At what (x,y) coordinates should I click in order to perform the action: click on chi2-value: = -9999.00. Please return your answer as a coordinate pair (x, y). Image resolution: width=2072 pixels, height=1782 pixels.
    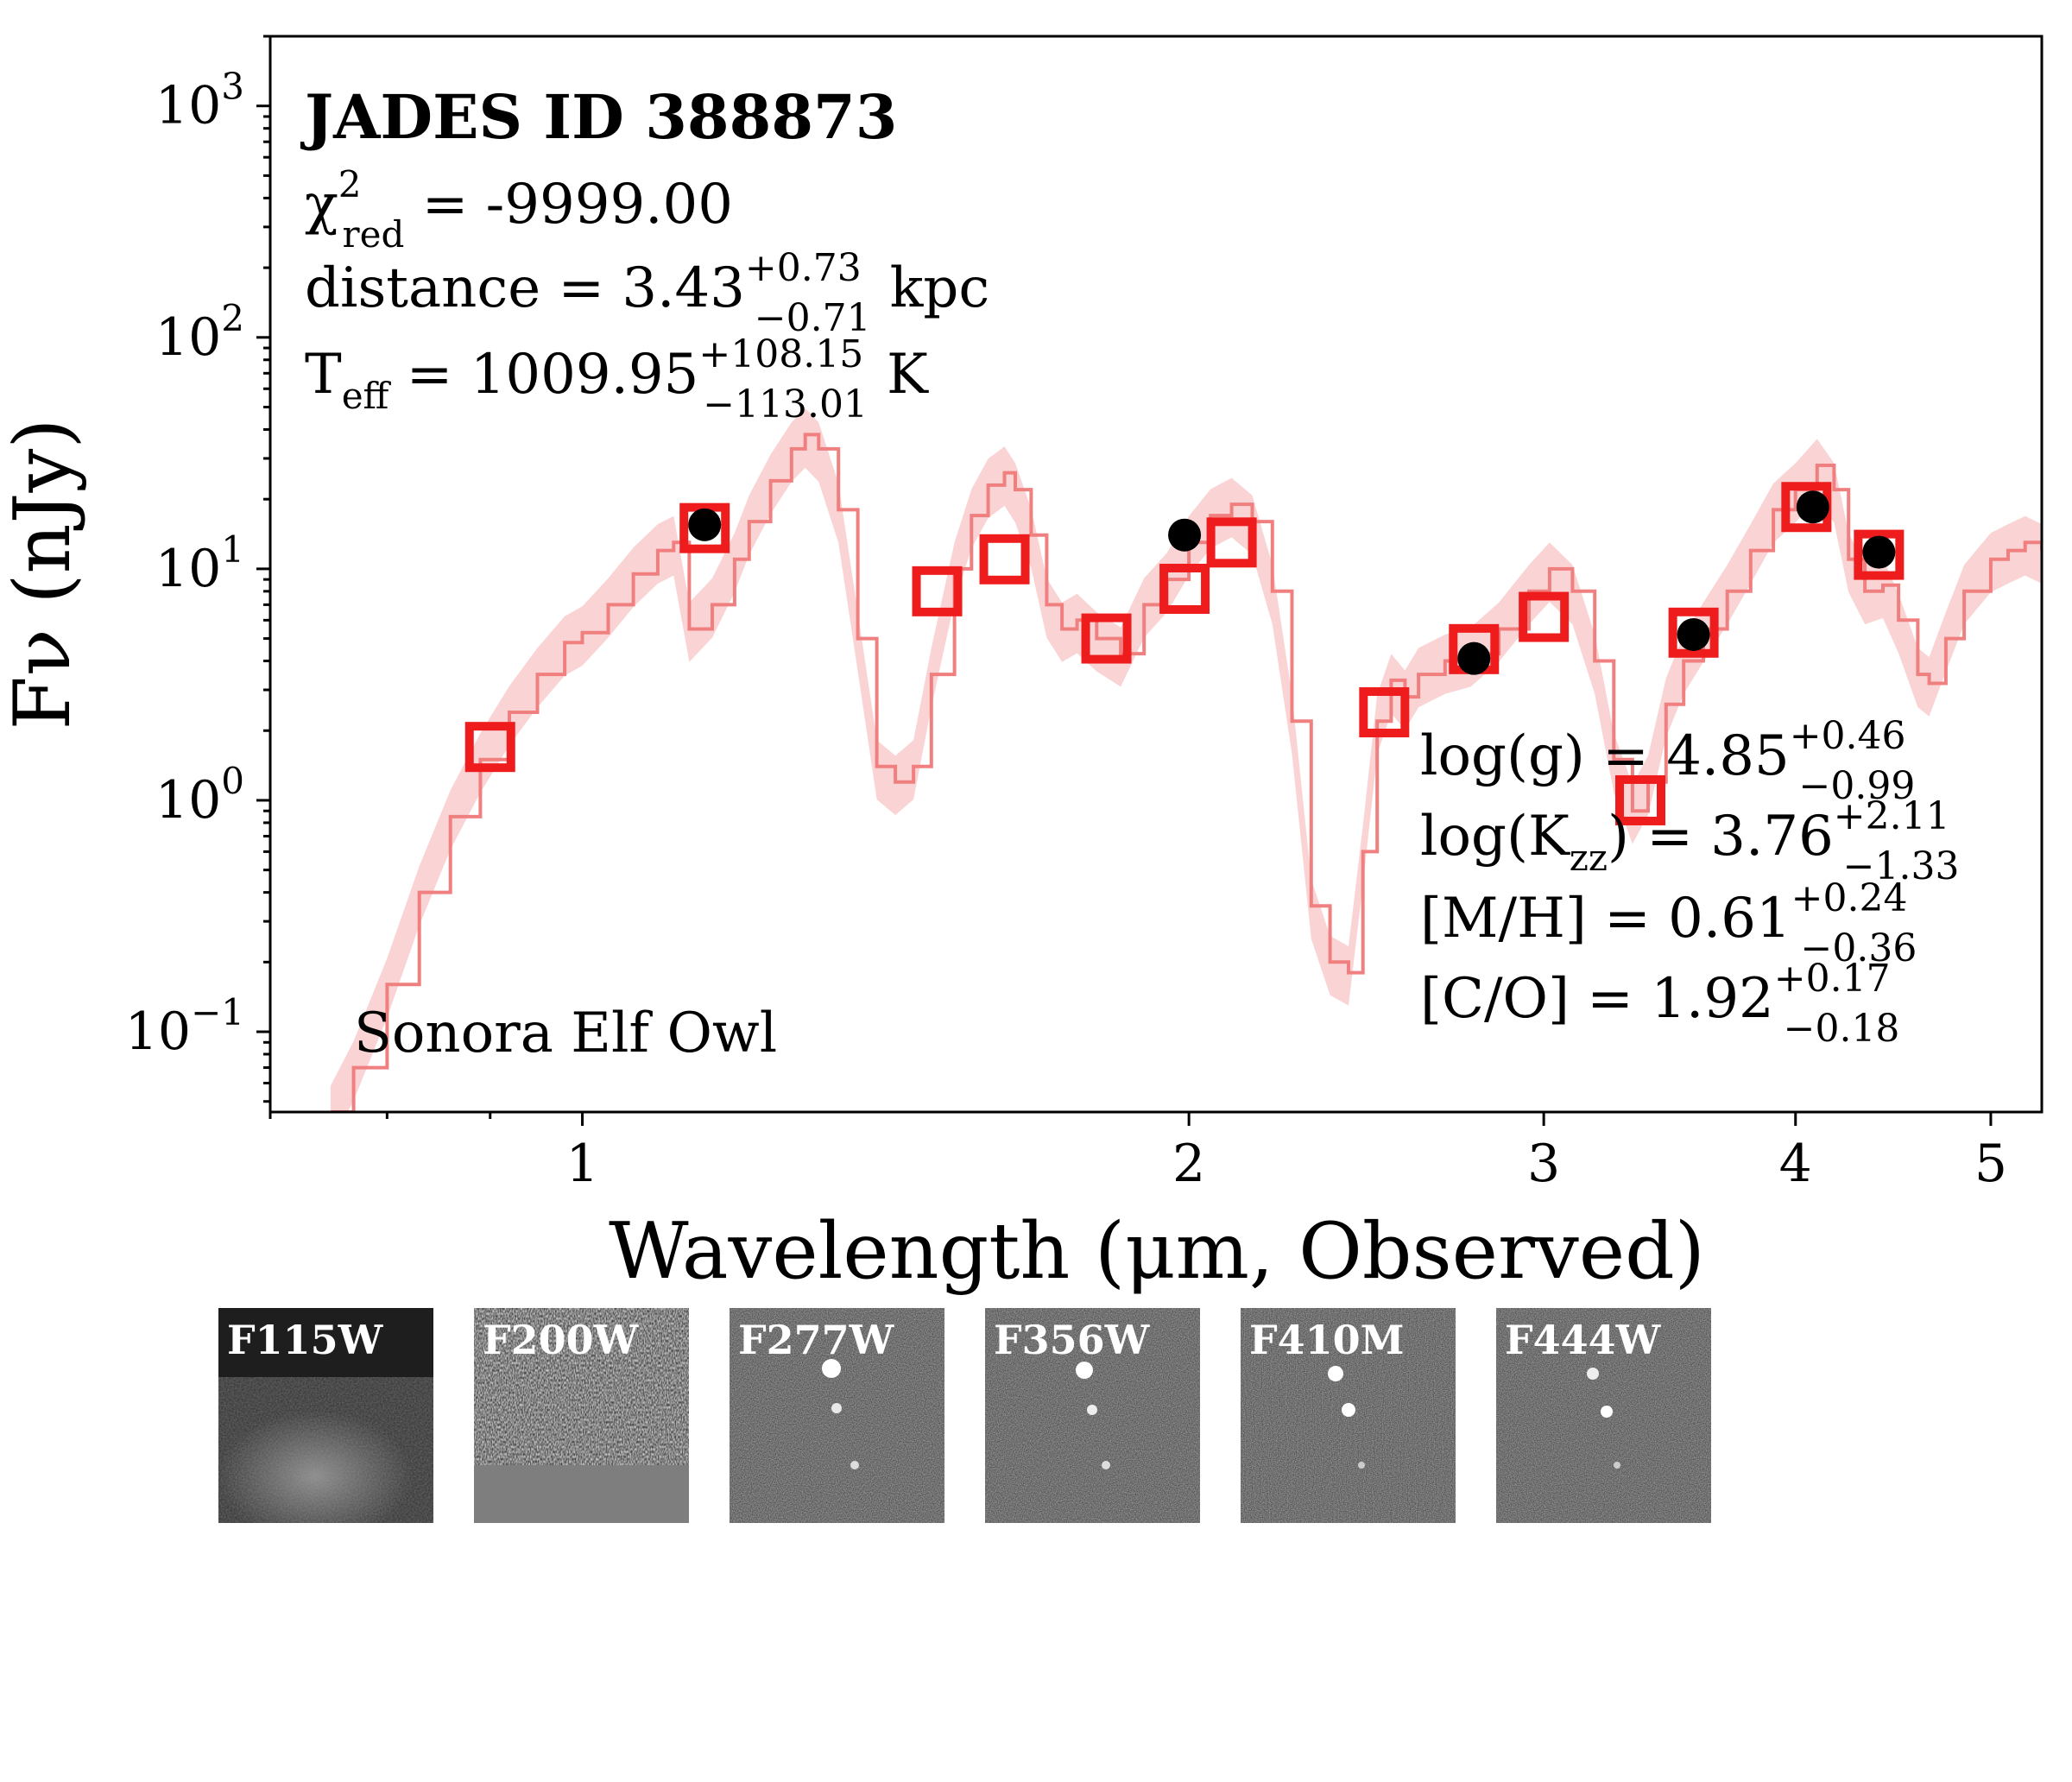
    Looking at the image, I should click on (568, 205).